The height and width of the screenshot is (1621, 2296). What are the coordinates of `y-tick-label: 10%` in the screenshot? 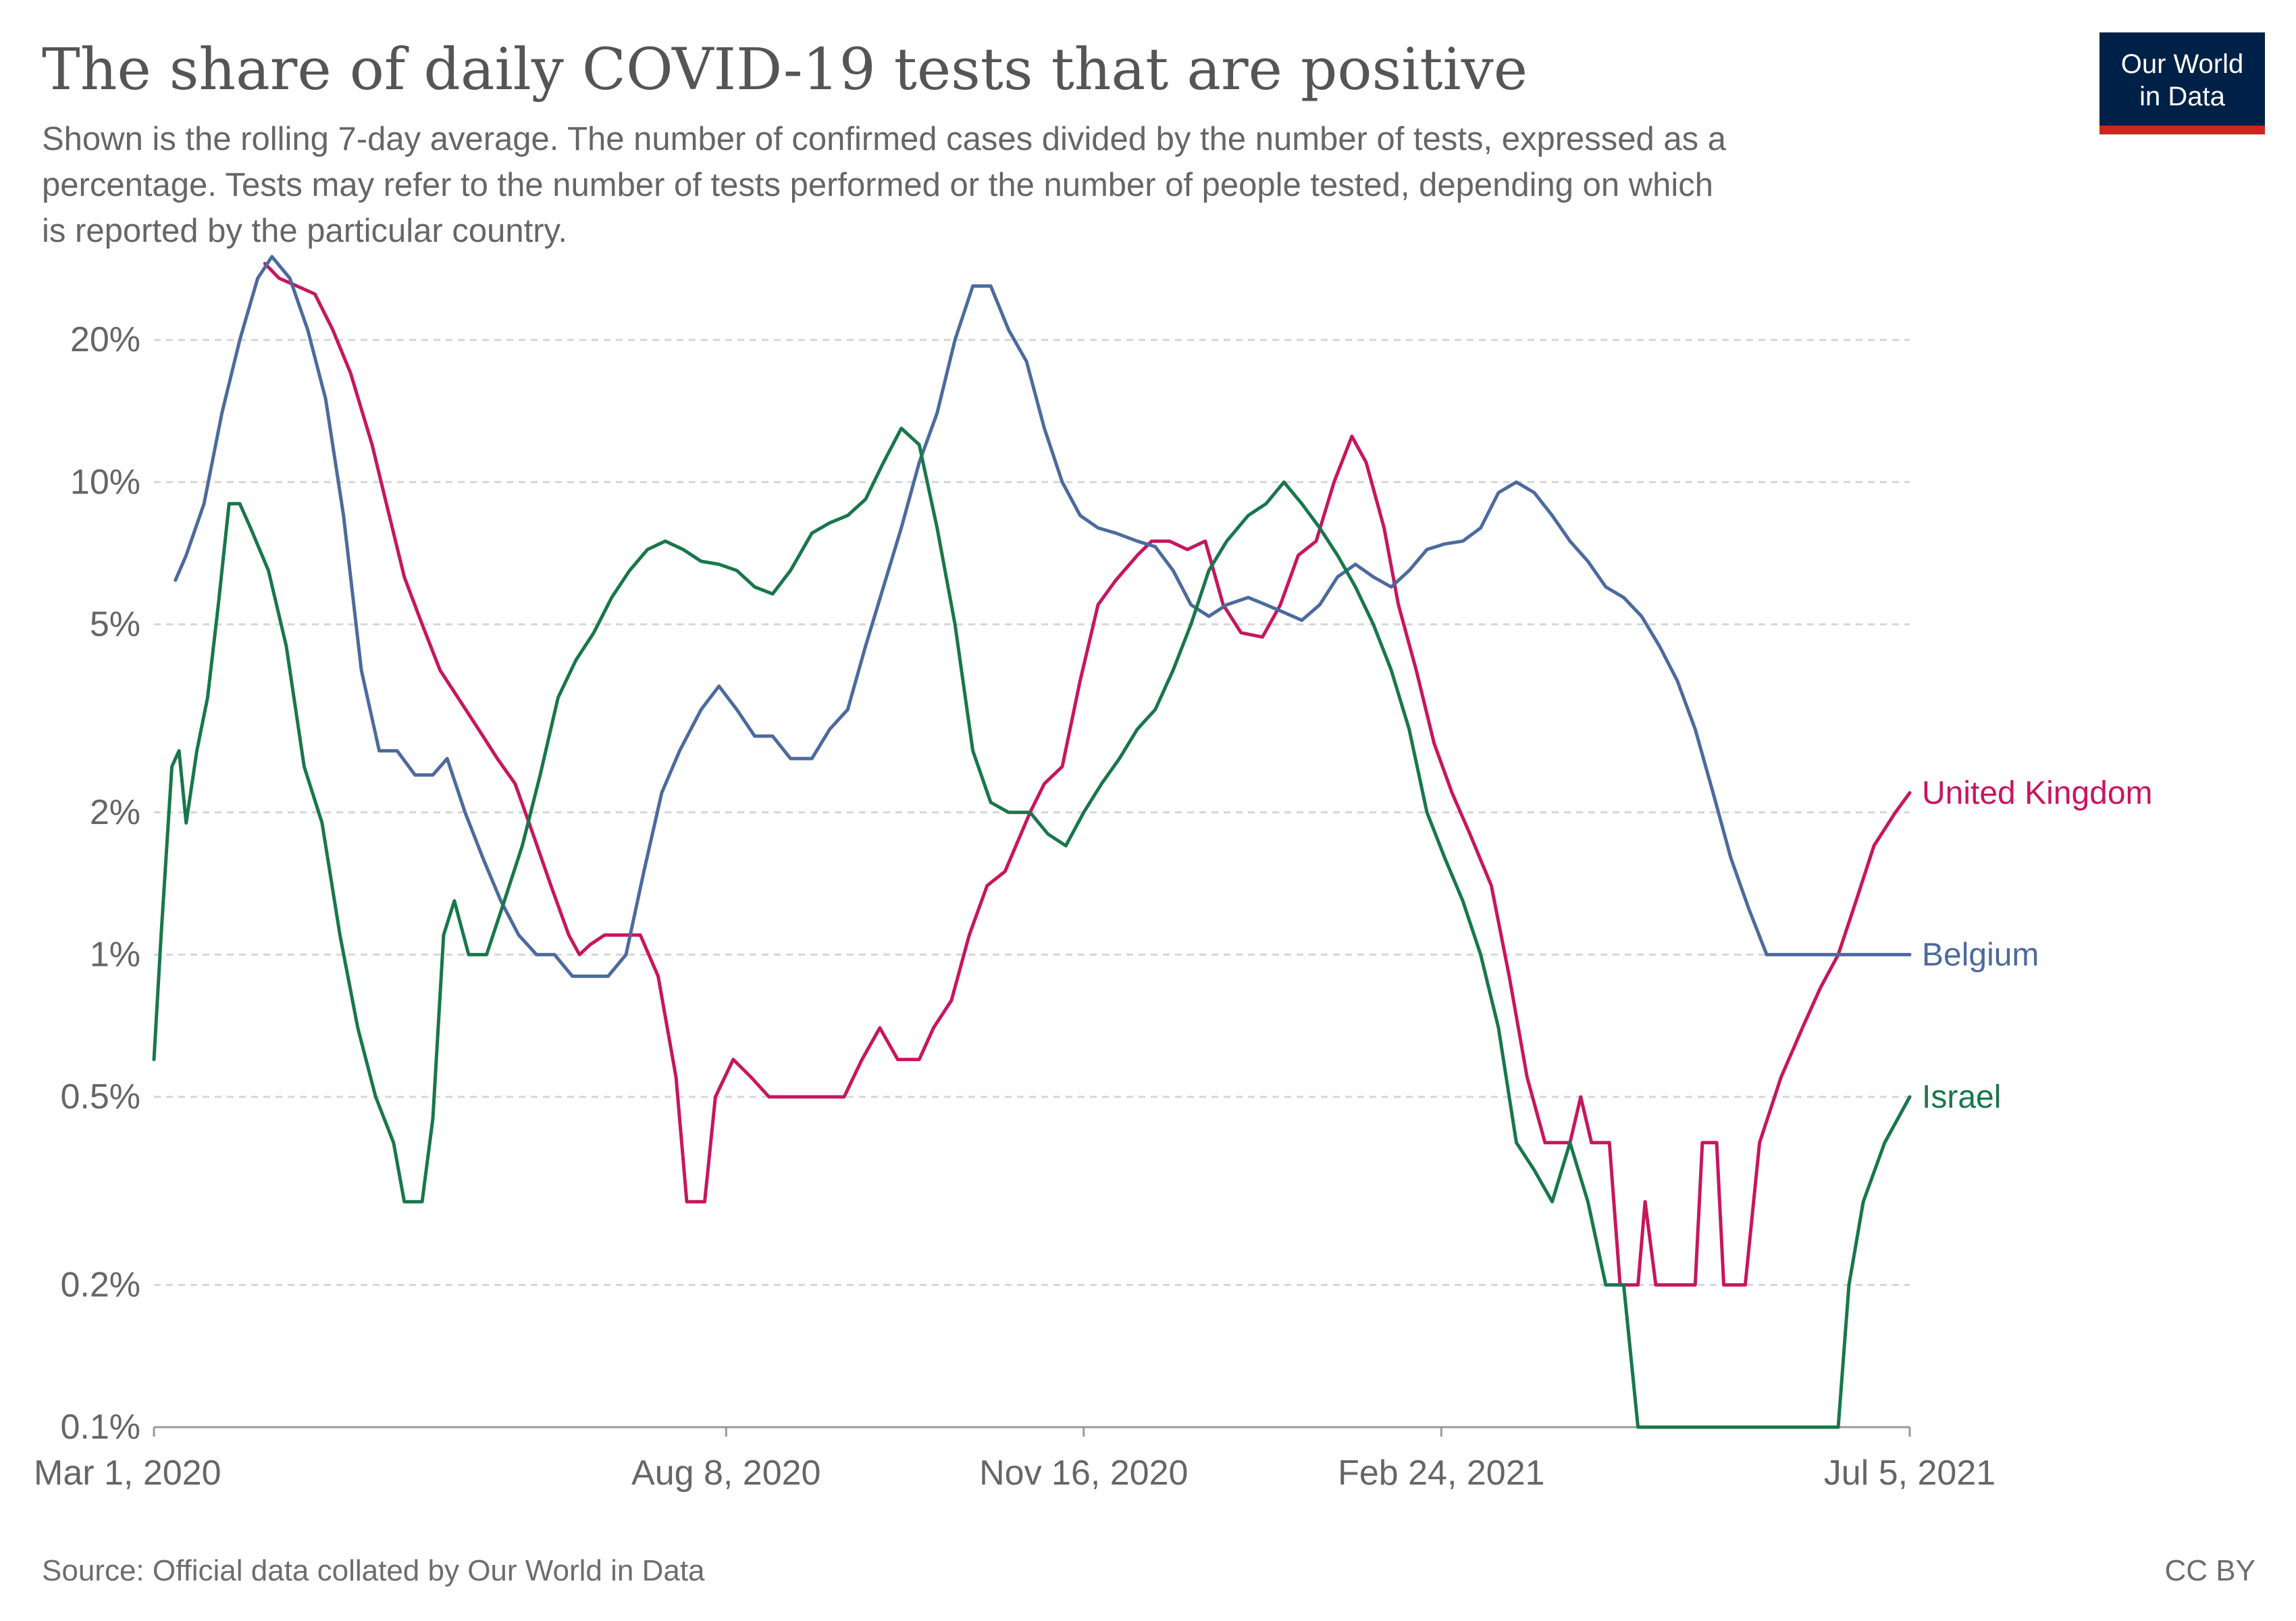 It's located at (105, 482).